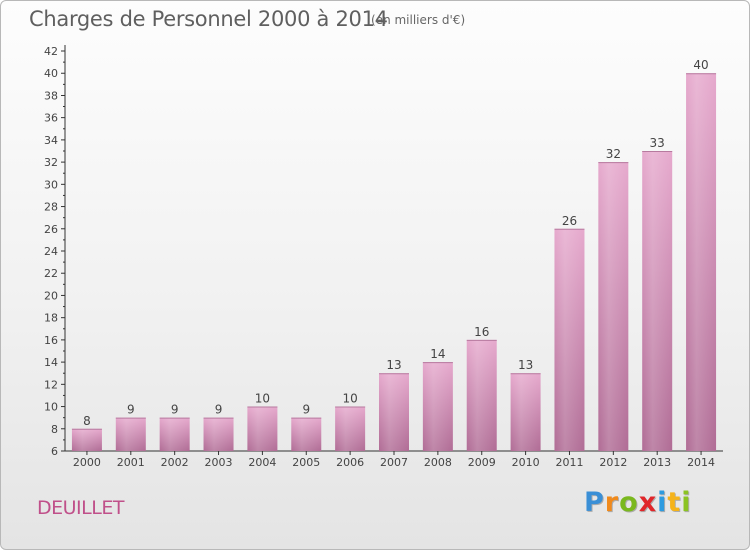 The height and width of the screenshot is (550, 750). Describe the element at coordinates (51, 51) in the screenshot. I see `y-tick-label: 42` at that location.